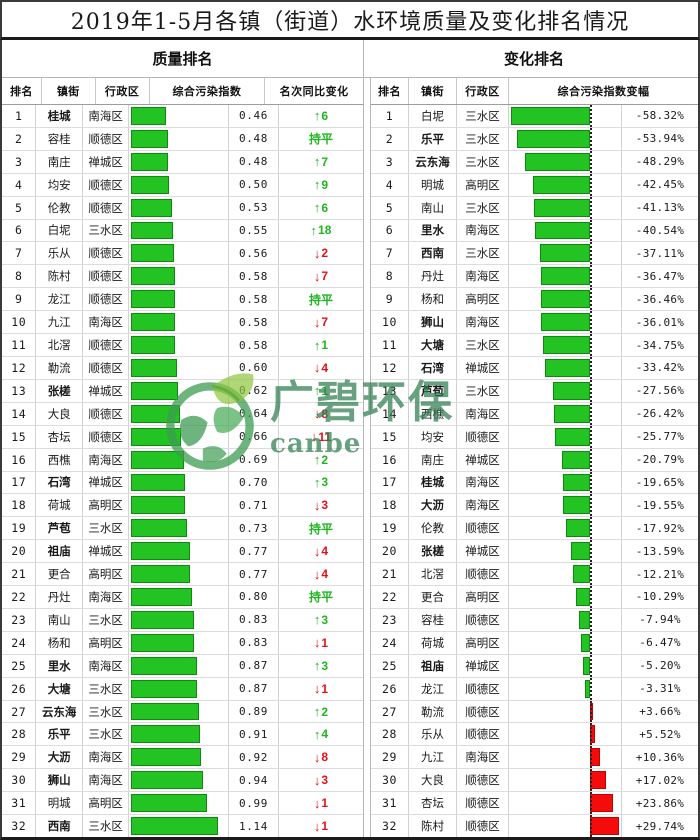 Image resolution: width=700 pixels, height=840 pixels. What do you see at coordinates (253, 162) in the screenshot?
I see `index-value: 0.48` at bounding box center [253, 162].